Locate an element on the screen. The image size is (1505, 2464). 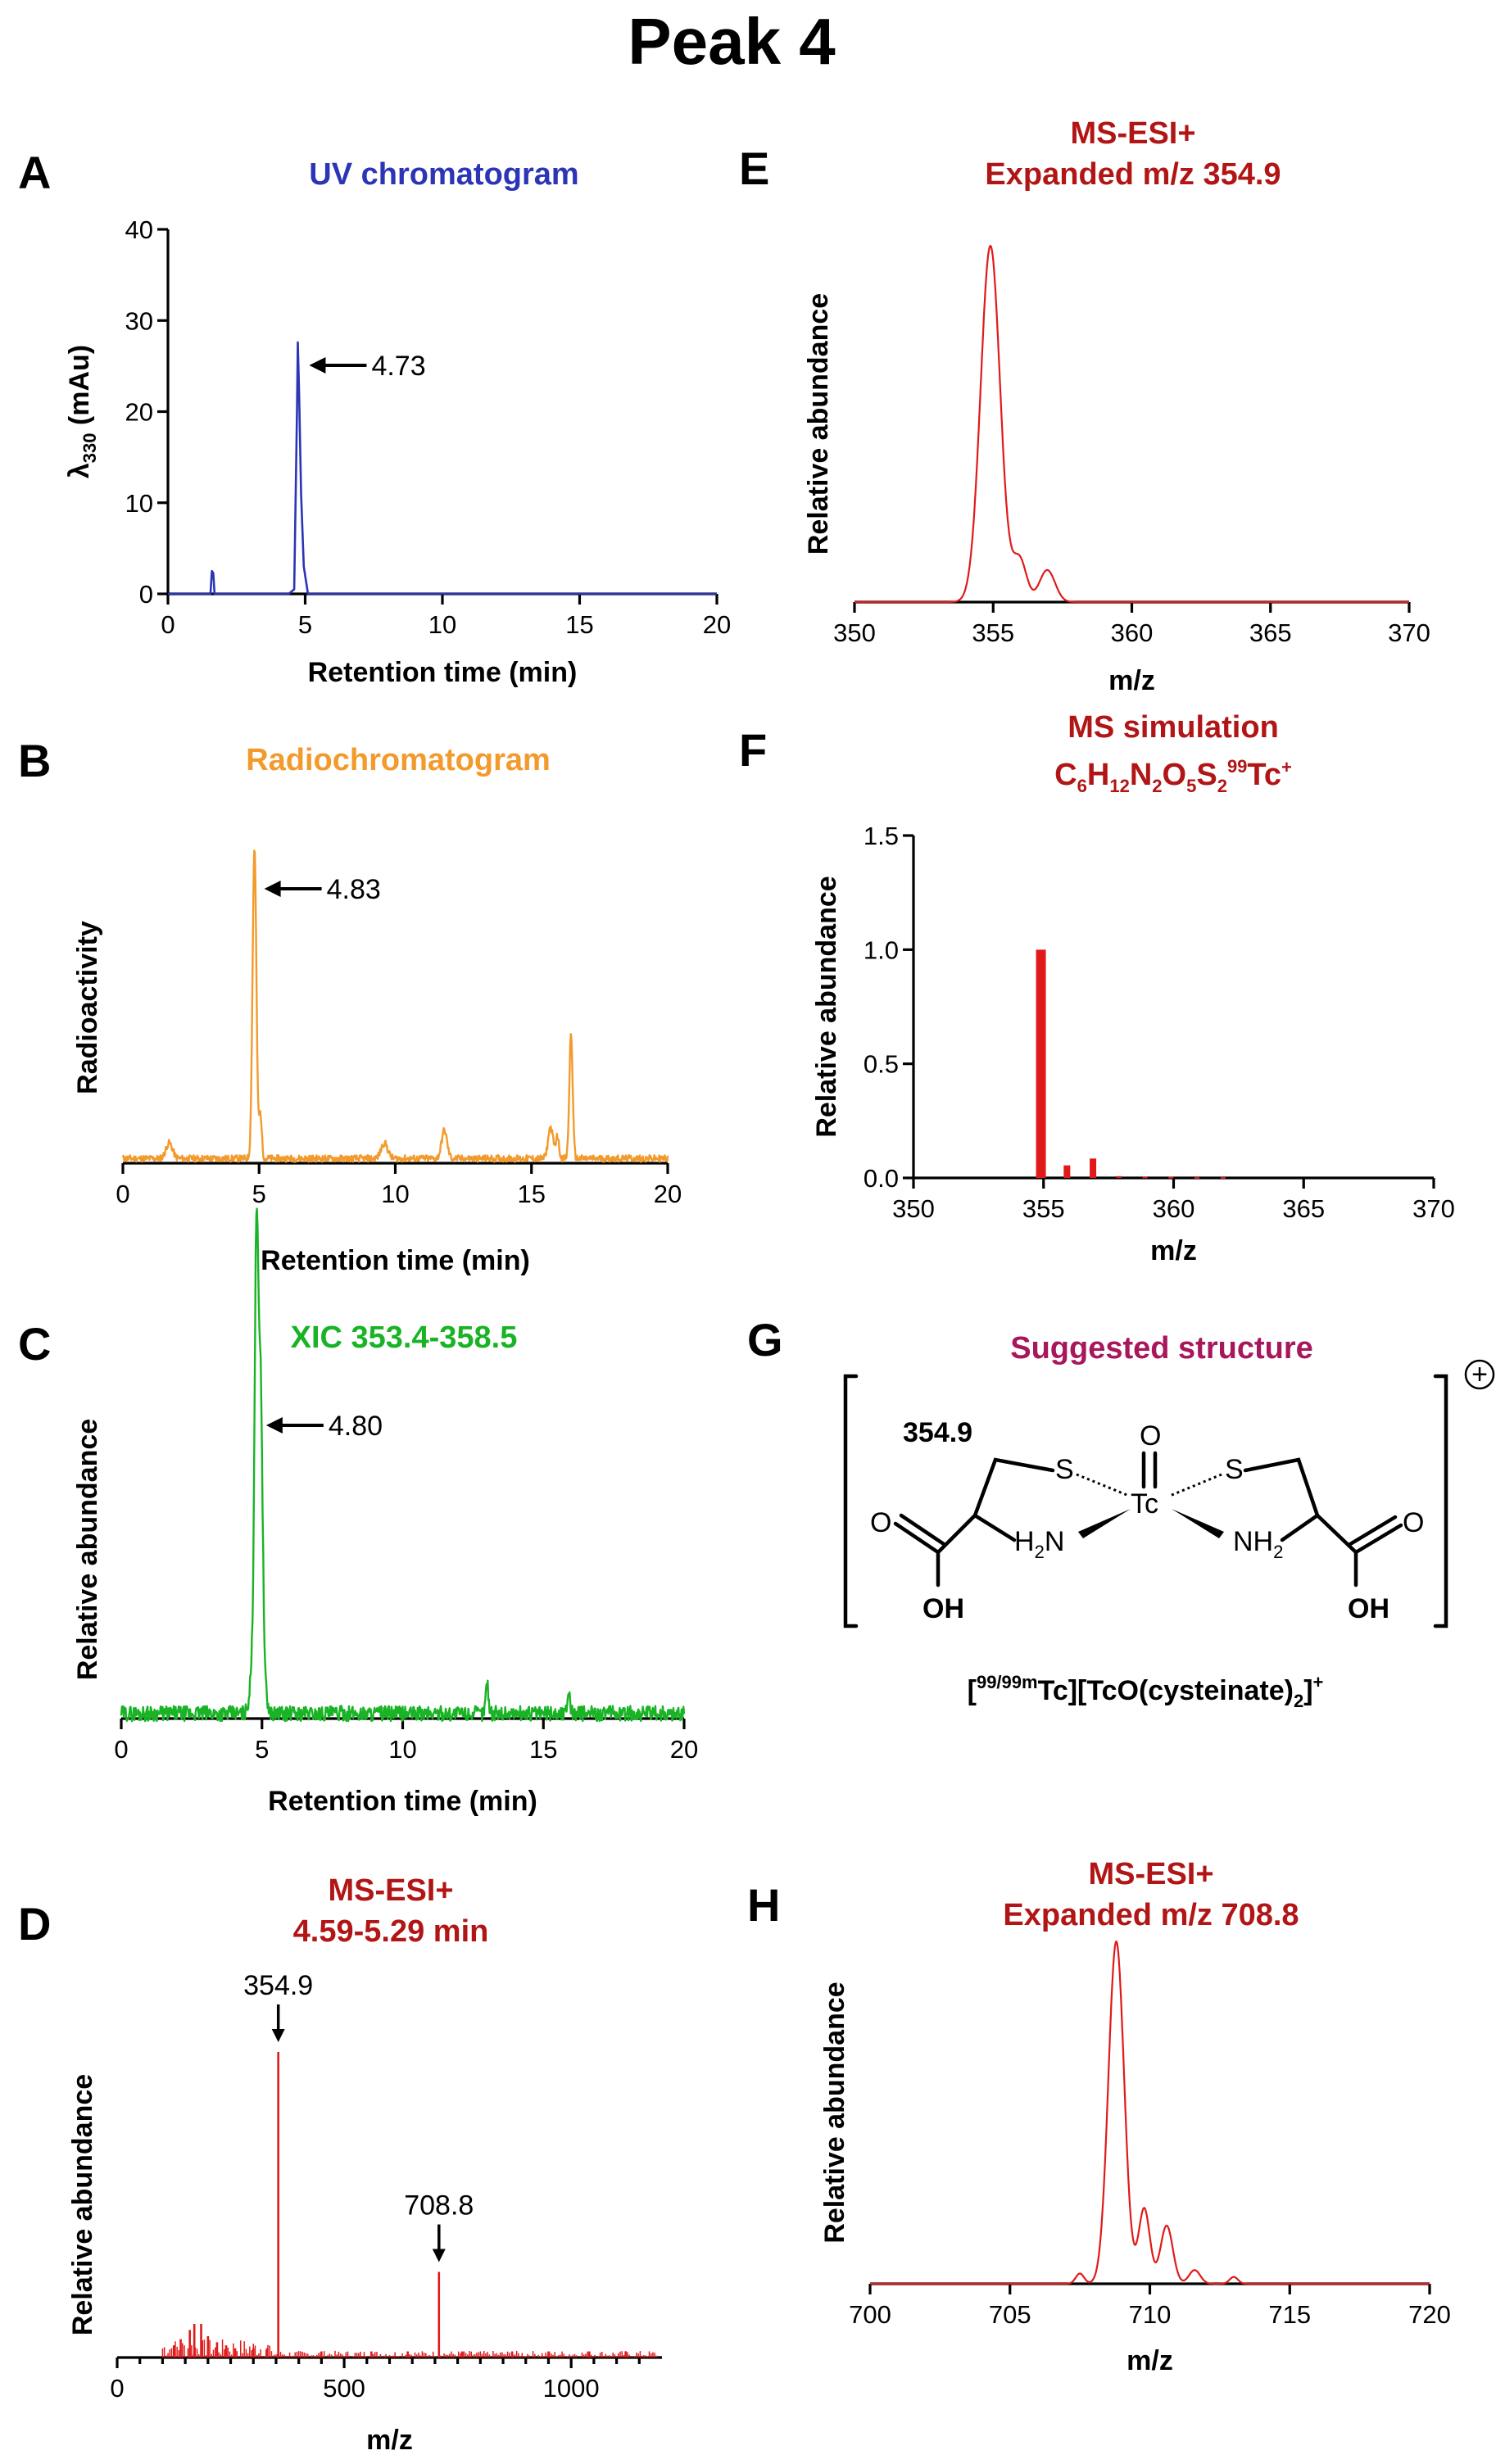
x-tick-label-a: 20 is located at coordinates (717, 624).